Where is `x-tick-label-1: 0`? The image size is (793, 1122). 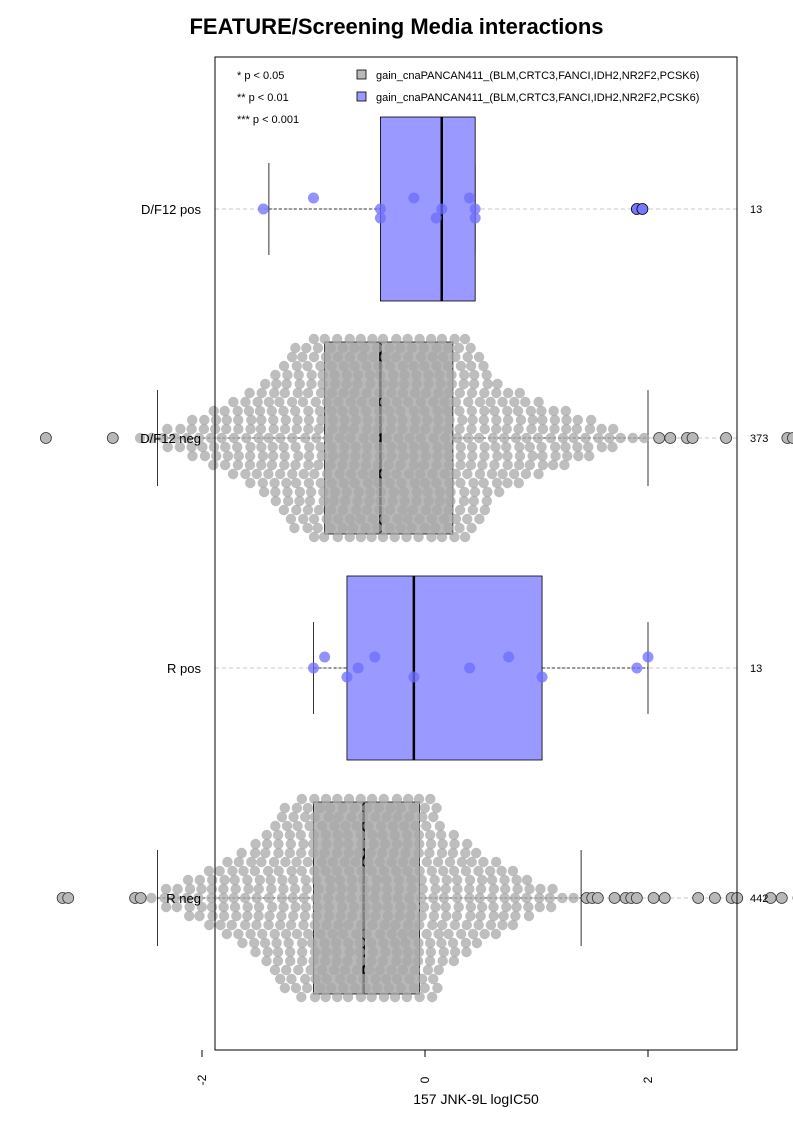
x-tick-label-1: 0 is located at coordinates (425, 1079).